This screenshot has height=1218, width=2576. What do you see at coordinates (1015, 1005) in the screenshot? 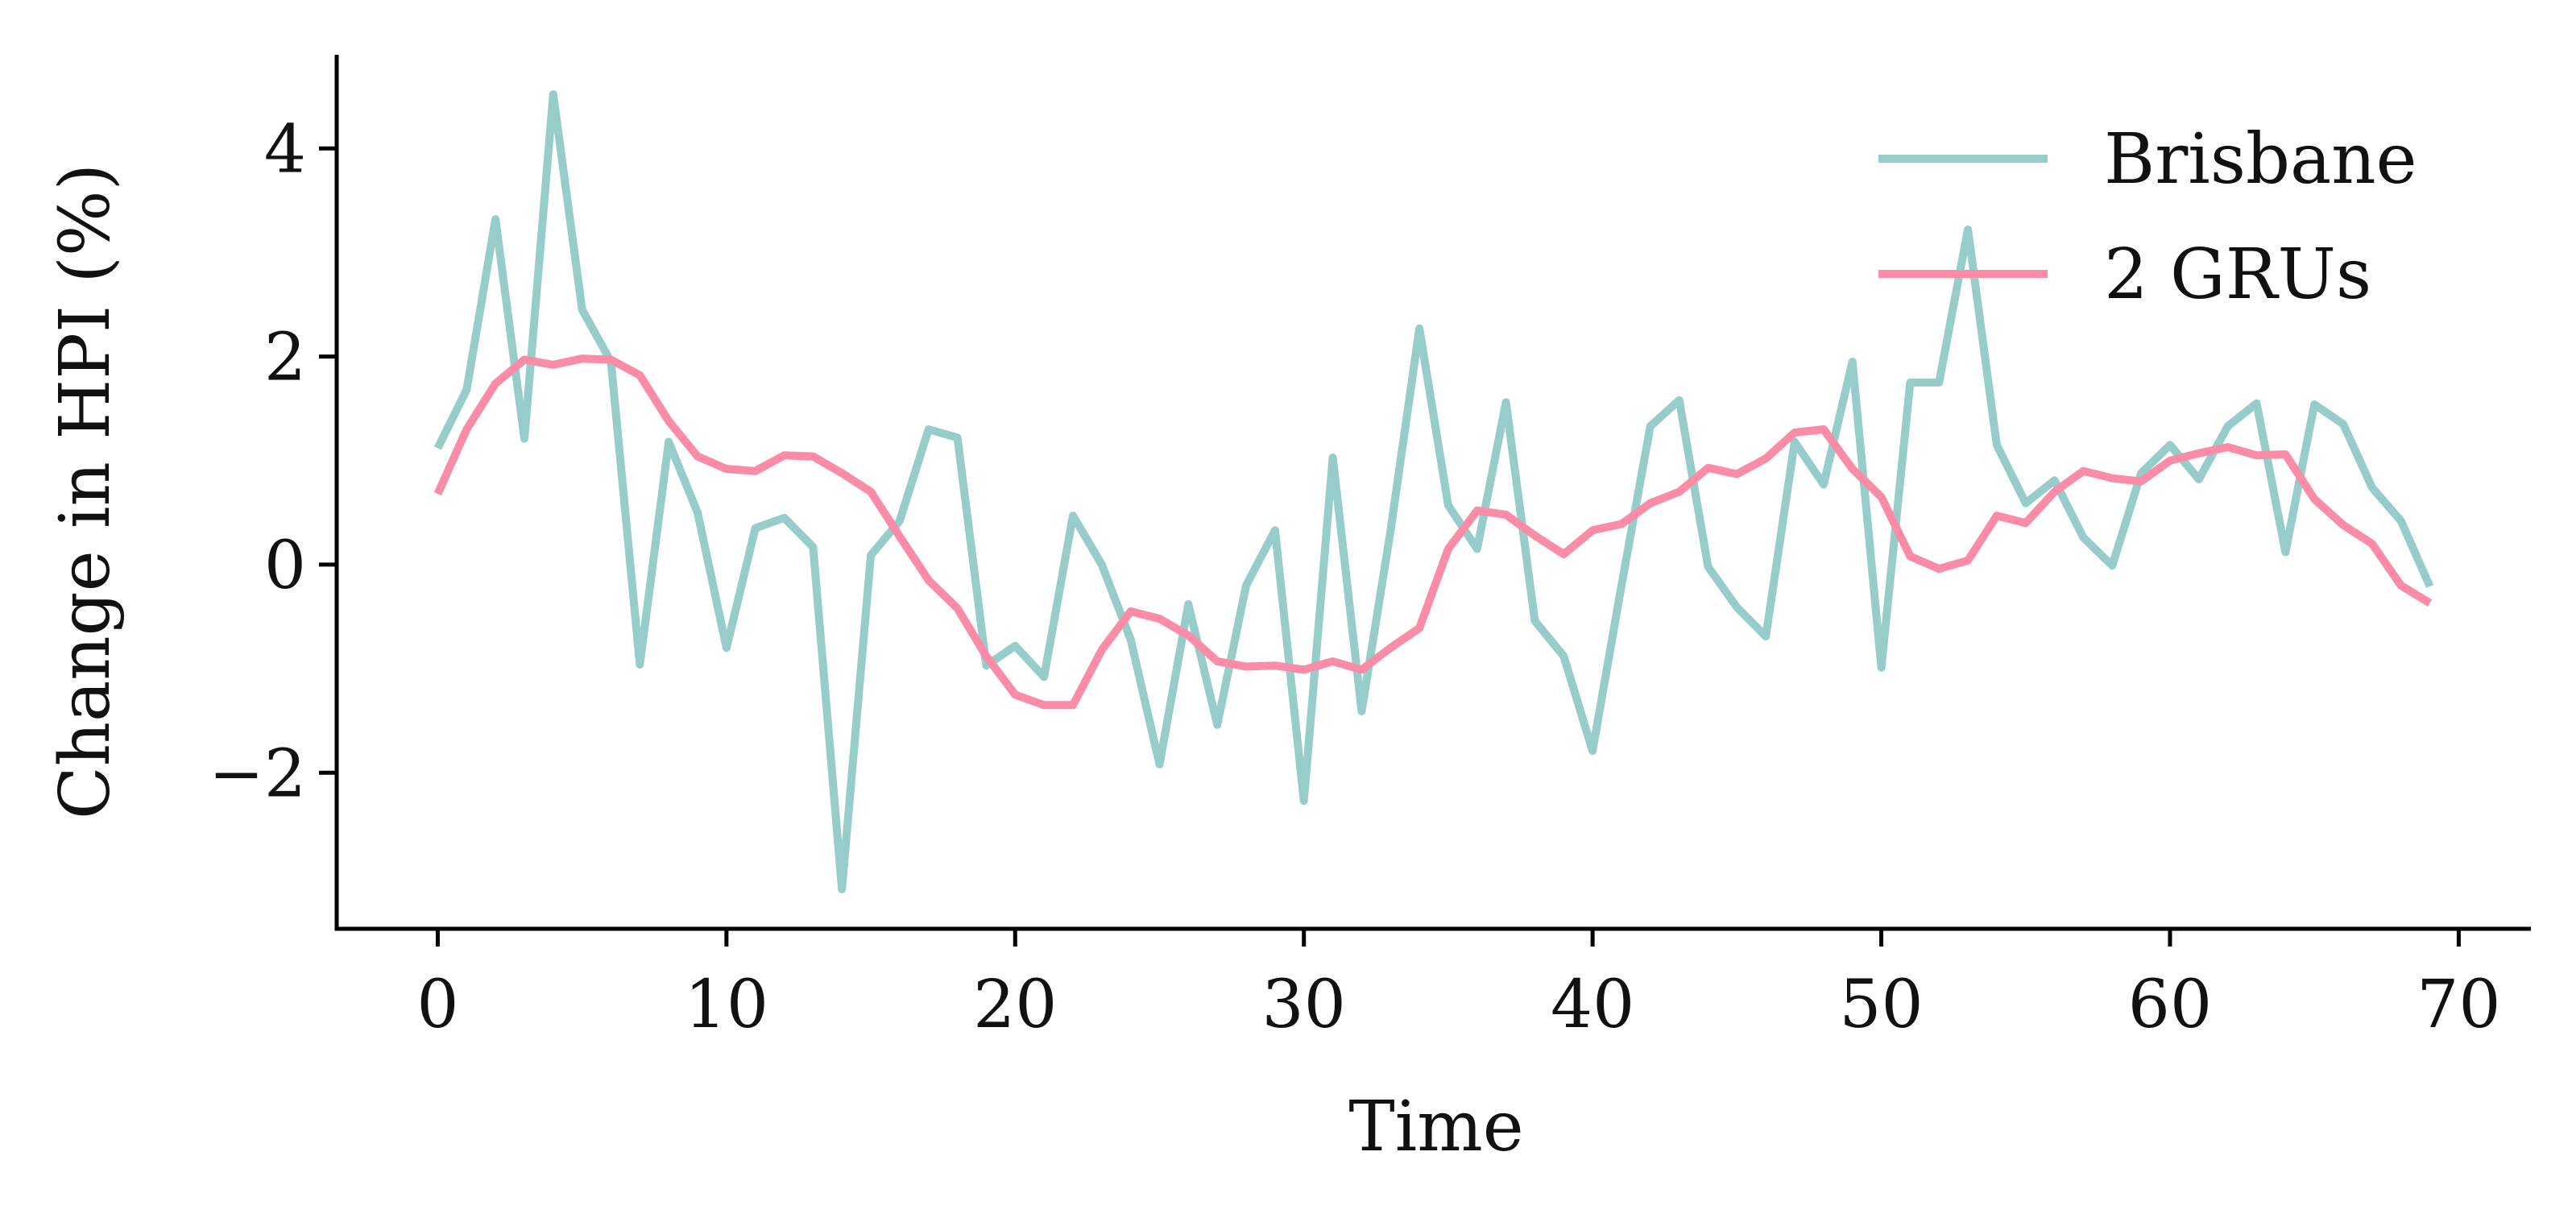
I see `x-tick-label: 20` at bounding box center [1015, 1005].